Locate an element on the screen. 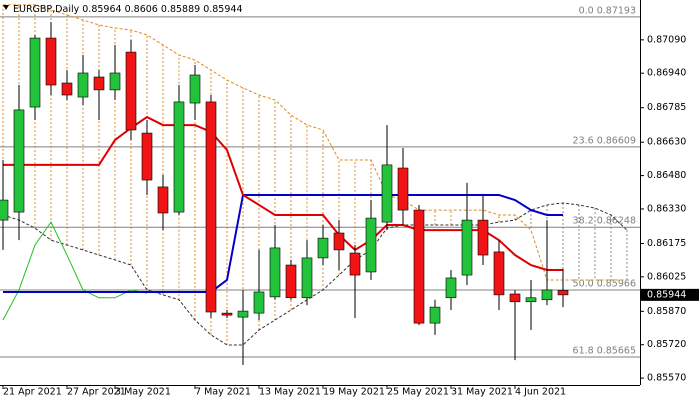 The image size is (700, 400). quote-high: 0.8606 is located at coordinates (141, 9).